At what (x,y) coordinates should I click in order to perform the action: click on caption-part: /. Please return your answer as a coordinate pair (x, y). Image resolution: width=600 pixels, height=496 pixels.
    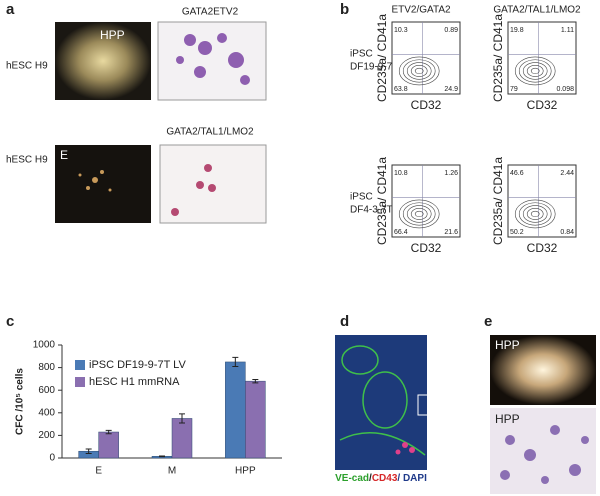
    Looking at the image, I should click on (370, 478).